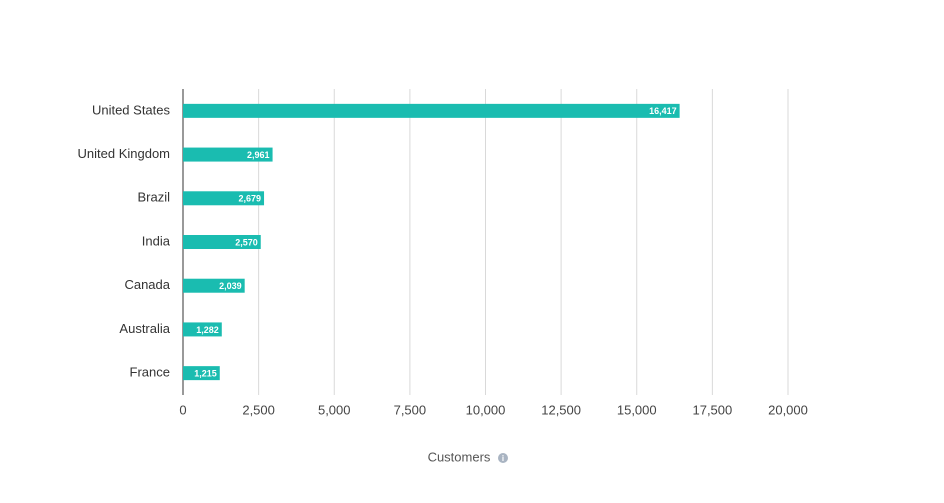  I want to click on value-label: 2,961, so click(258, 155).